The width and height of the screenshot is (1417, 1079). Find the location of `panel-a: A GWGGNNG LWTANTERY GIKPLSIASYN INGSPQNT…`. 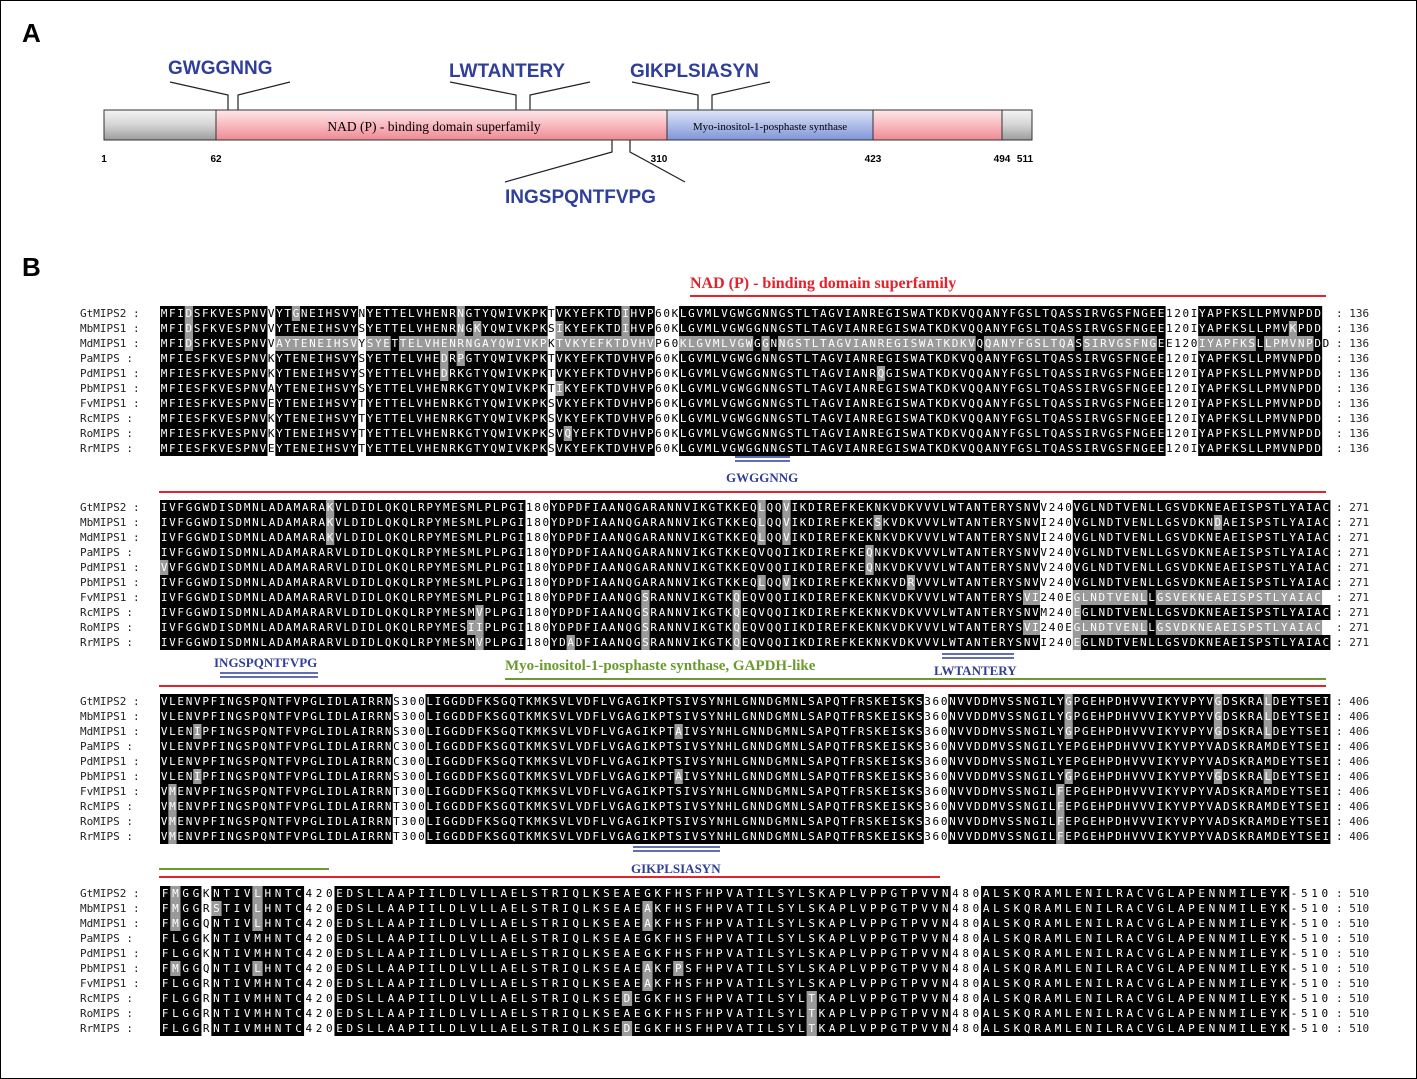

panel-a: A GWGGNNG LWTANTERY GIKPLSIASYN INGSPQNT… is located at coordinates (528, 113).